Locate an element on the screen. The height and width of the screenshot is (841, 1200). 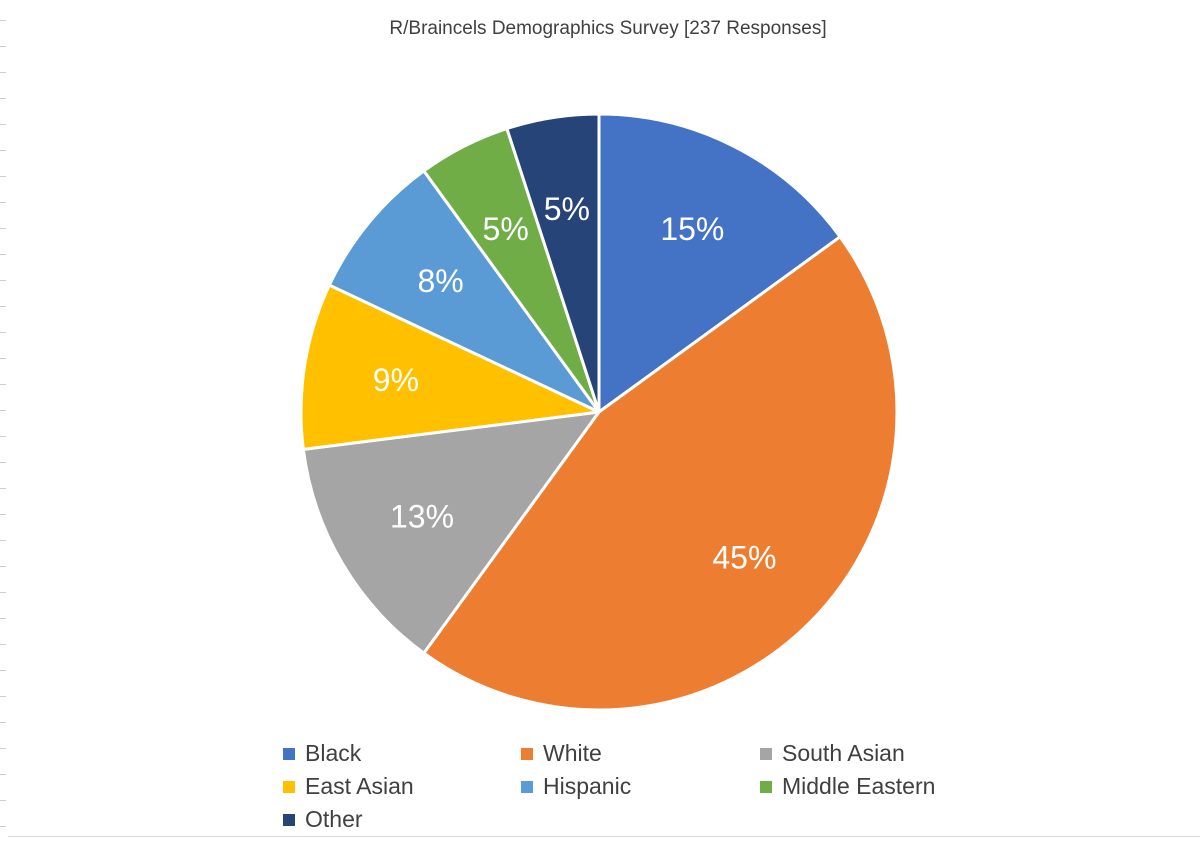
legend-swatch-black is located at coordinates (289, 753).